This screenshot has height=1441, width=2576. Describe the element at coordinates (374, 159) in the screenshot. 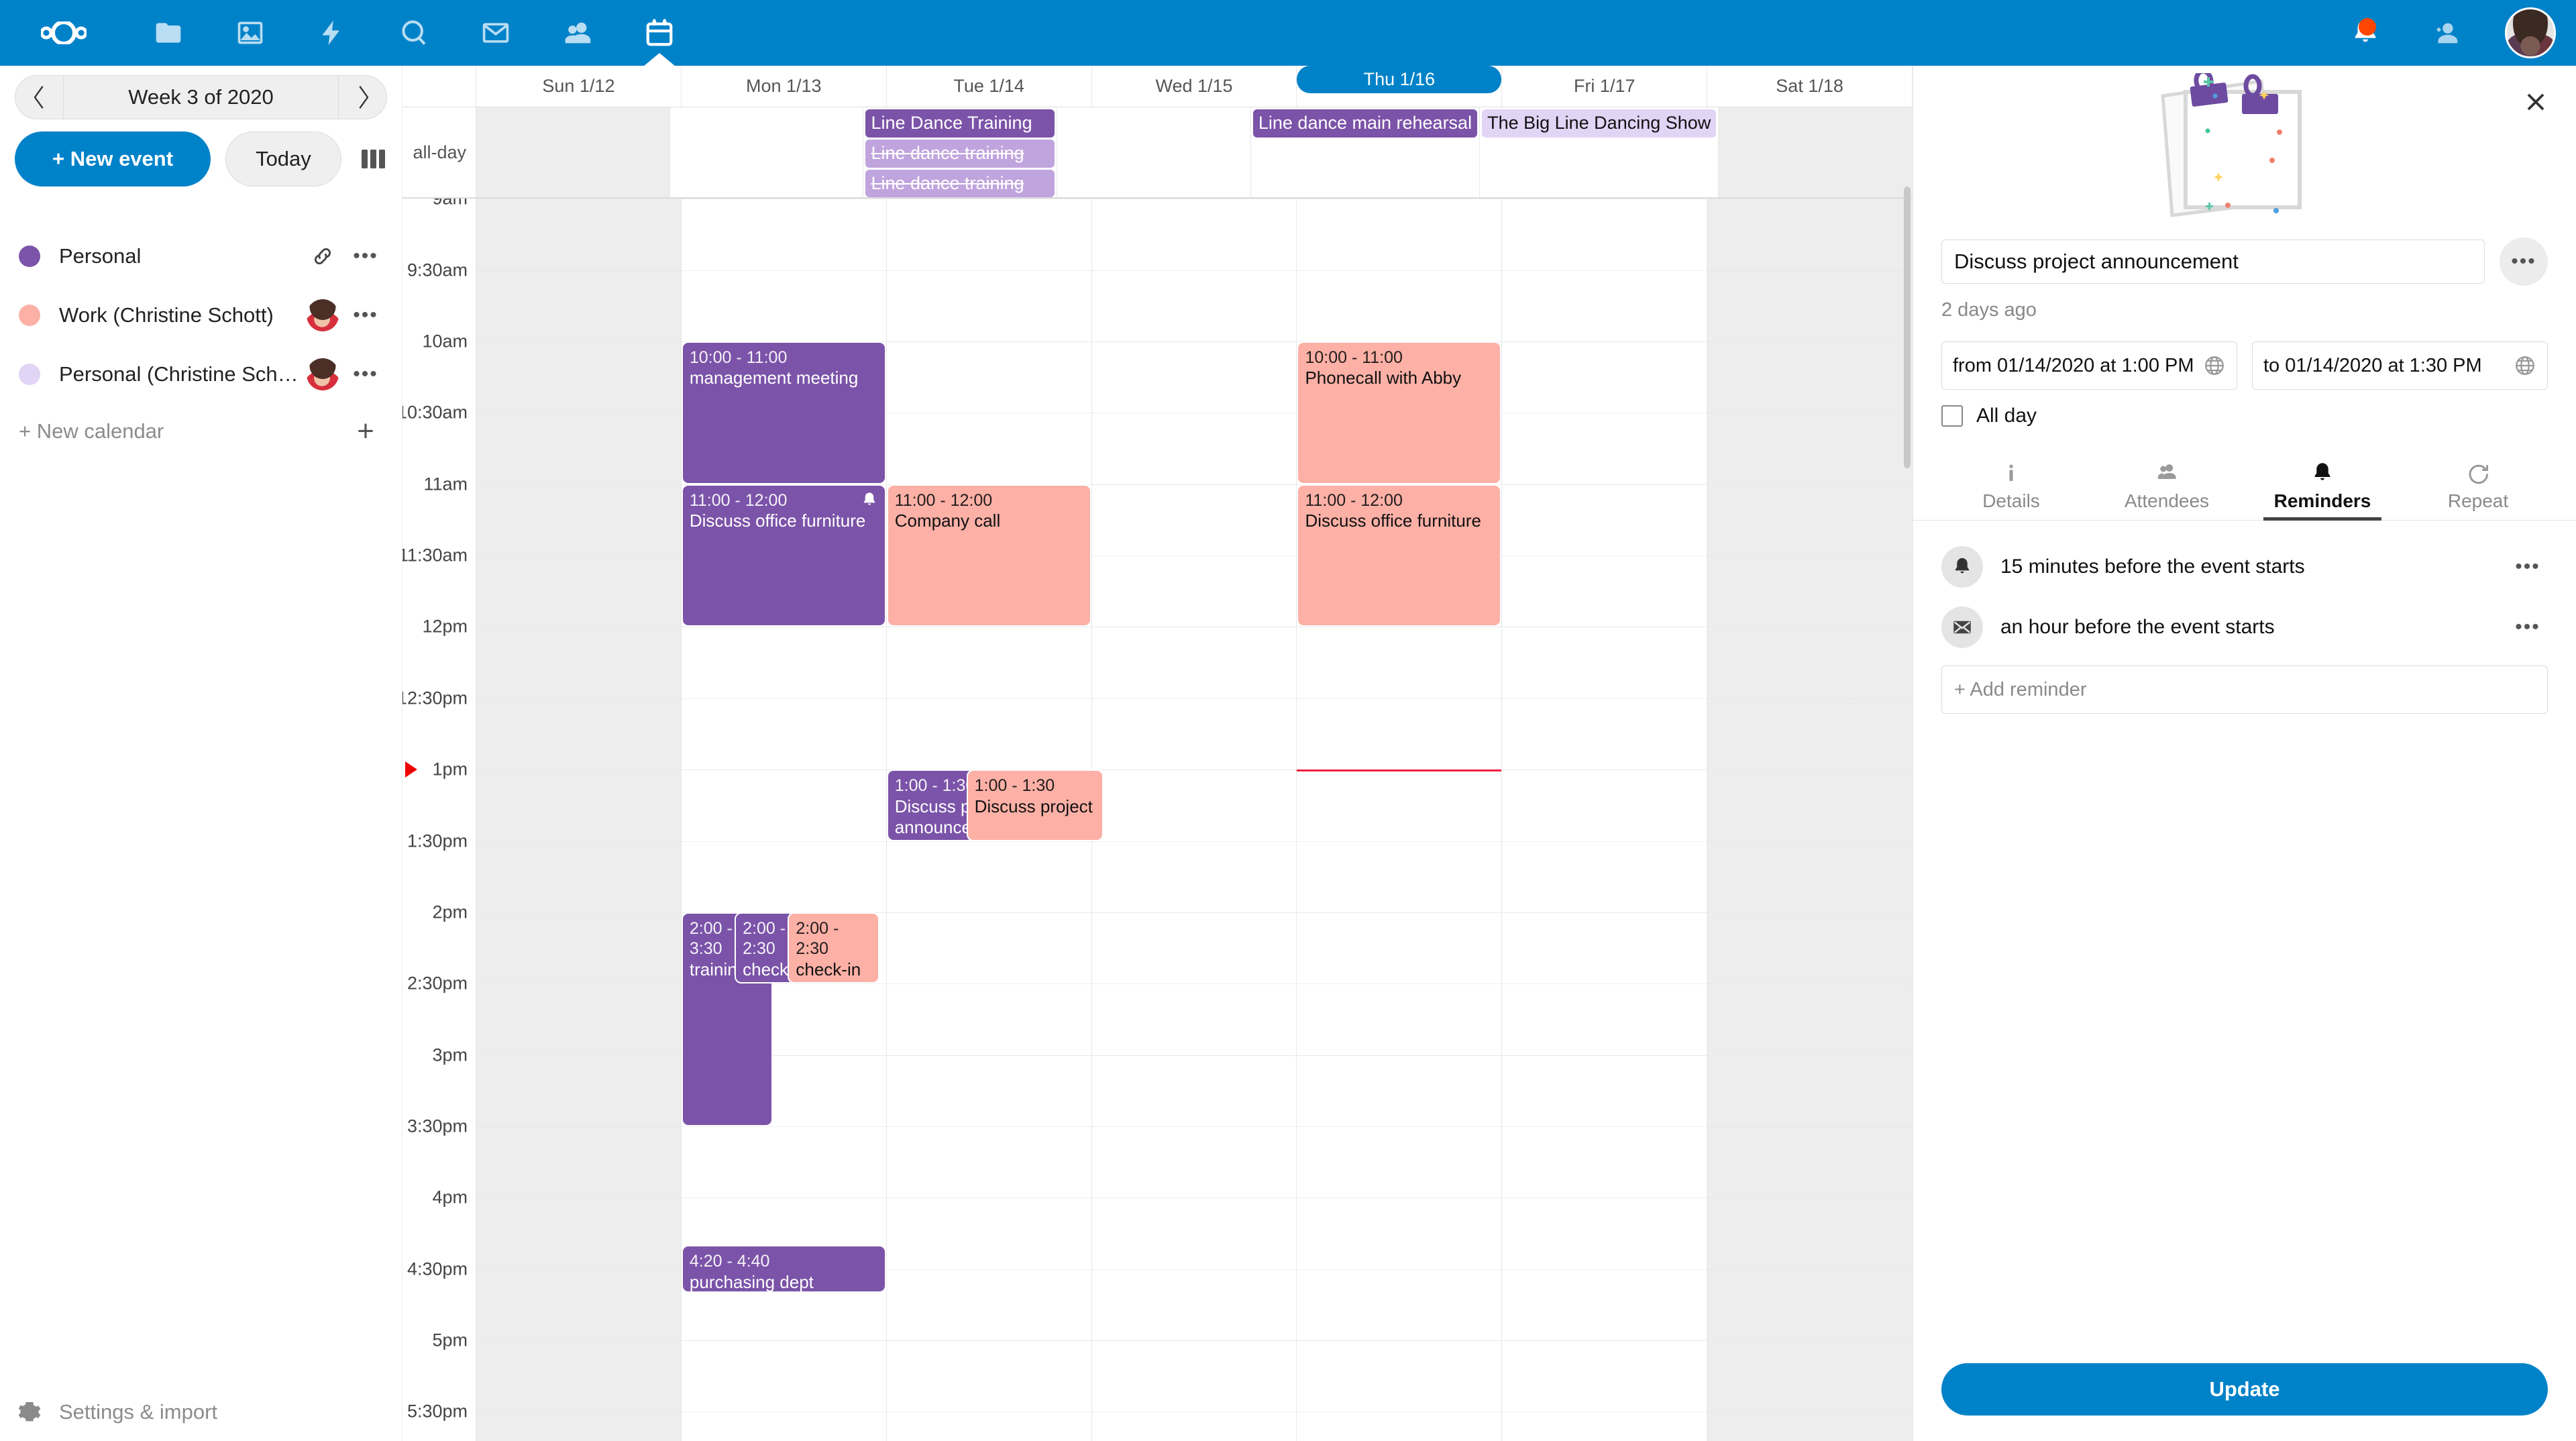

I see `week-view-icon` at that location.